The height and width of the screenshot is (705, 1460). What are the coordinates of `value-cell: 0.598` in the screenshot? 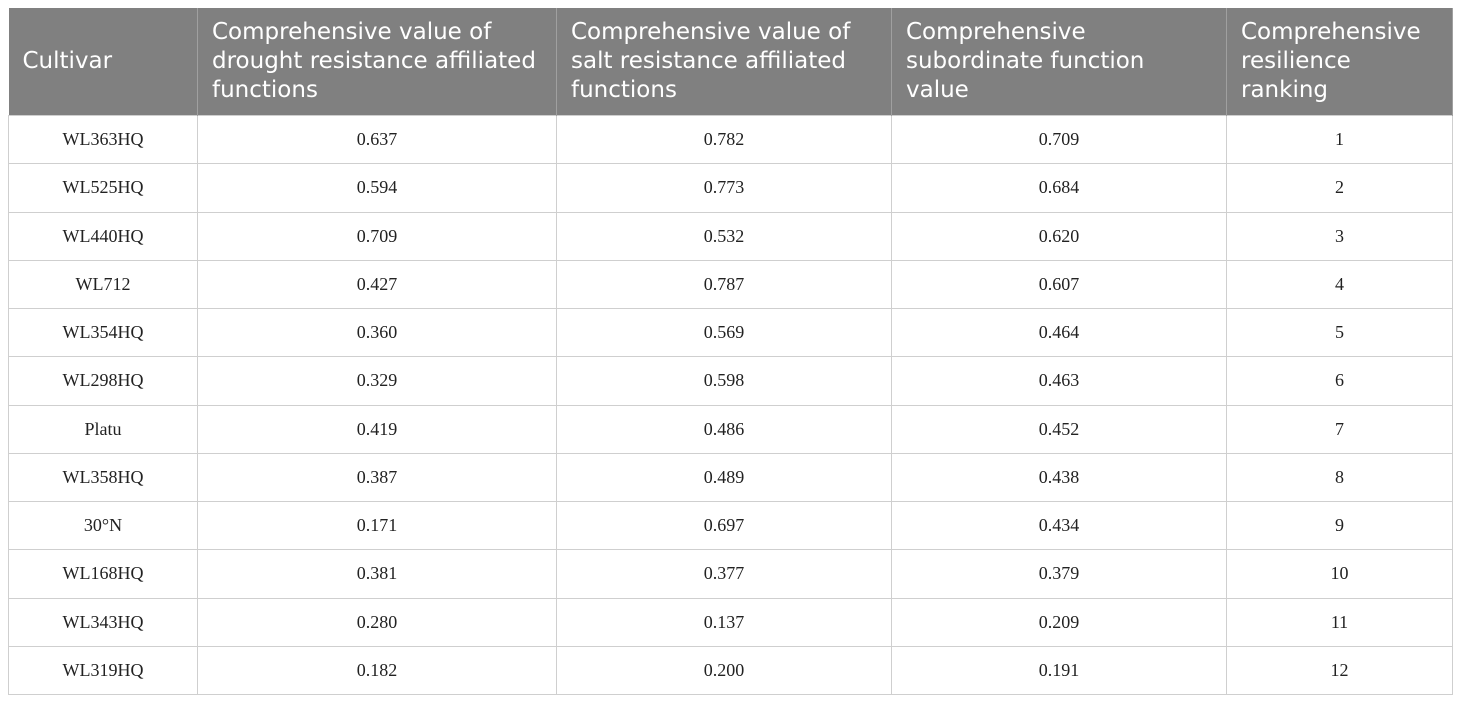 It's located at (724, 381).